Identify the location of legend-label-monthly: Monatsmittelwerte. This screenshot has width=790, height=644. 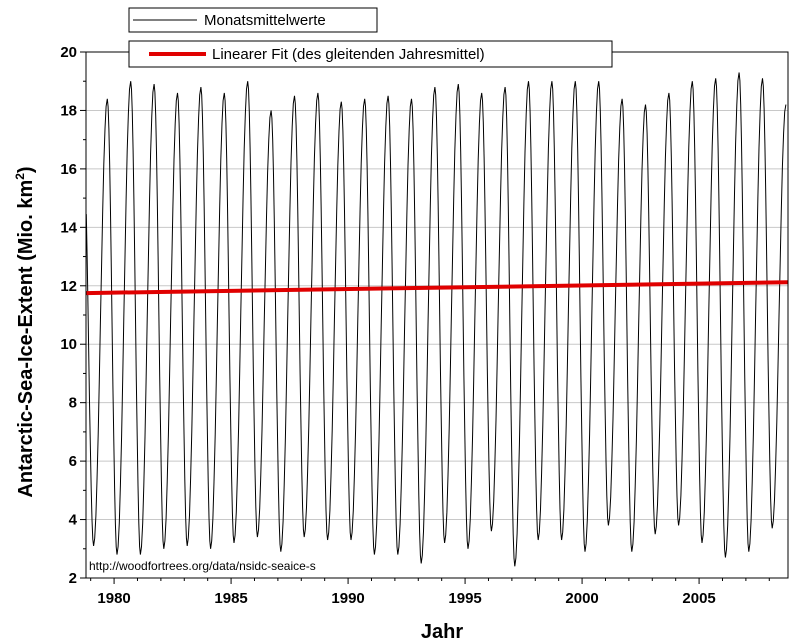
(265, 20).